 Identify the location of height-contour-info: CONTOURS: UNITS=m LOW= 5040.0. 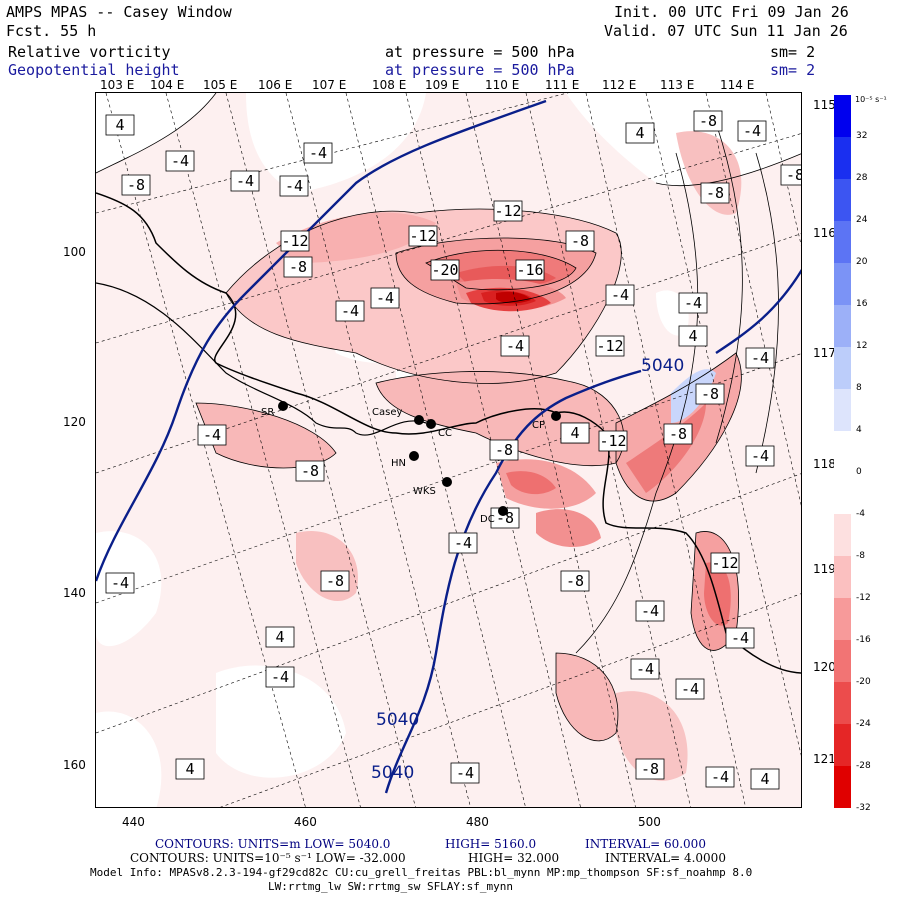
(273, 844).